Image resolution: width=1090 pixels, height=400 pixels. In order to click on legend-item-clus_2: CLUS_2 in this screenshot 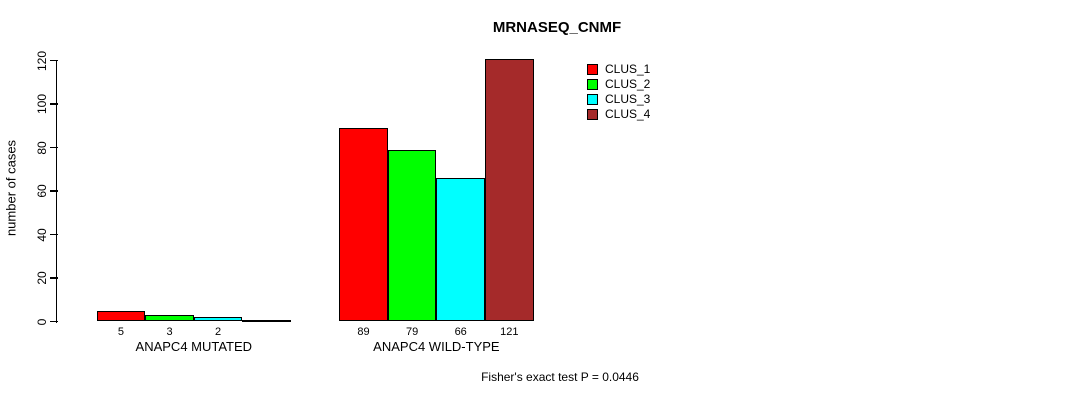, I will do `click(619, 84)`.